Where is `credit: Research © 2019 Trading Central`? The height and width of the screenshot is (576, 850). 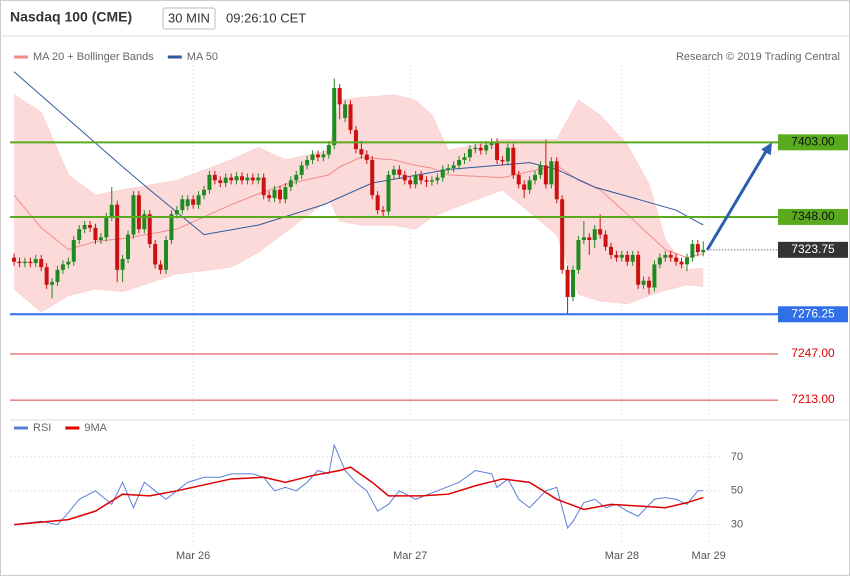 credit: Research © 2019 Trading Central is located at coordinates (758, 57).